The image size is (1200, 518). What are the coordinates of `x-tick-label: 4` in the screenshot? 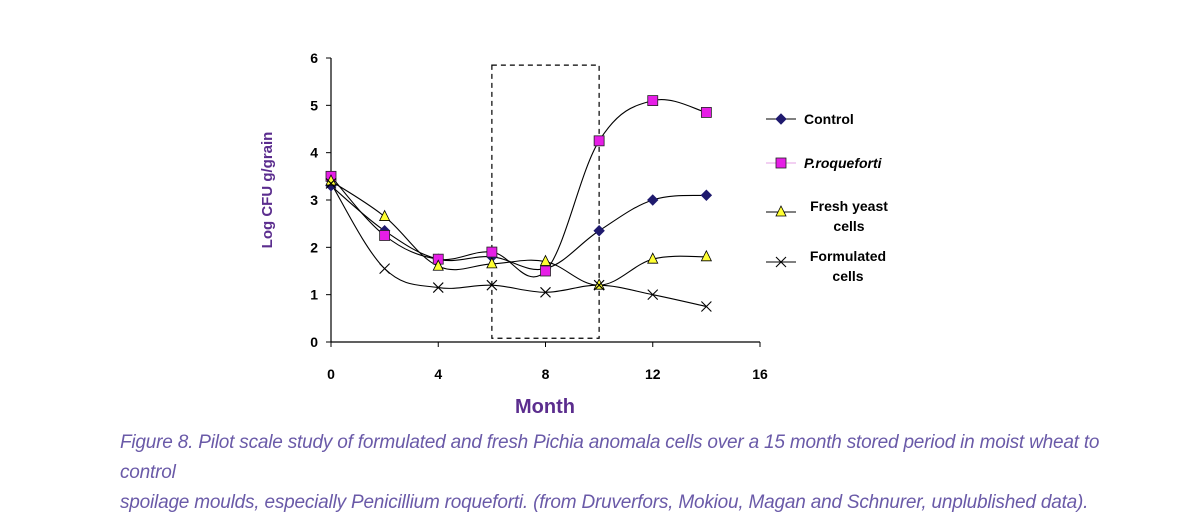 It's located at (438, 374).